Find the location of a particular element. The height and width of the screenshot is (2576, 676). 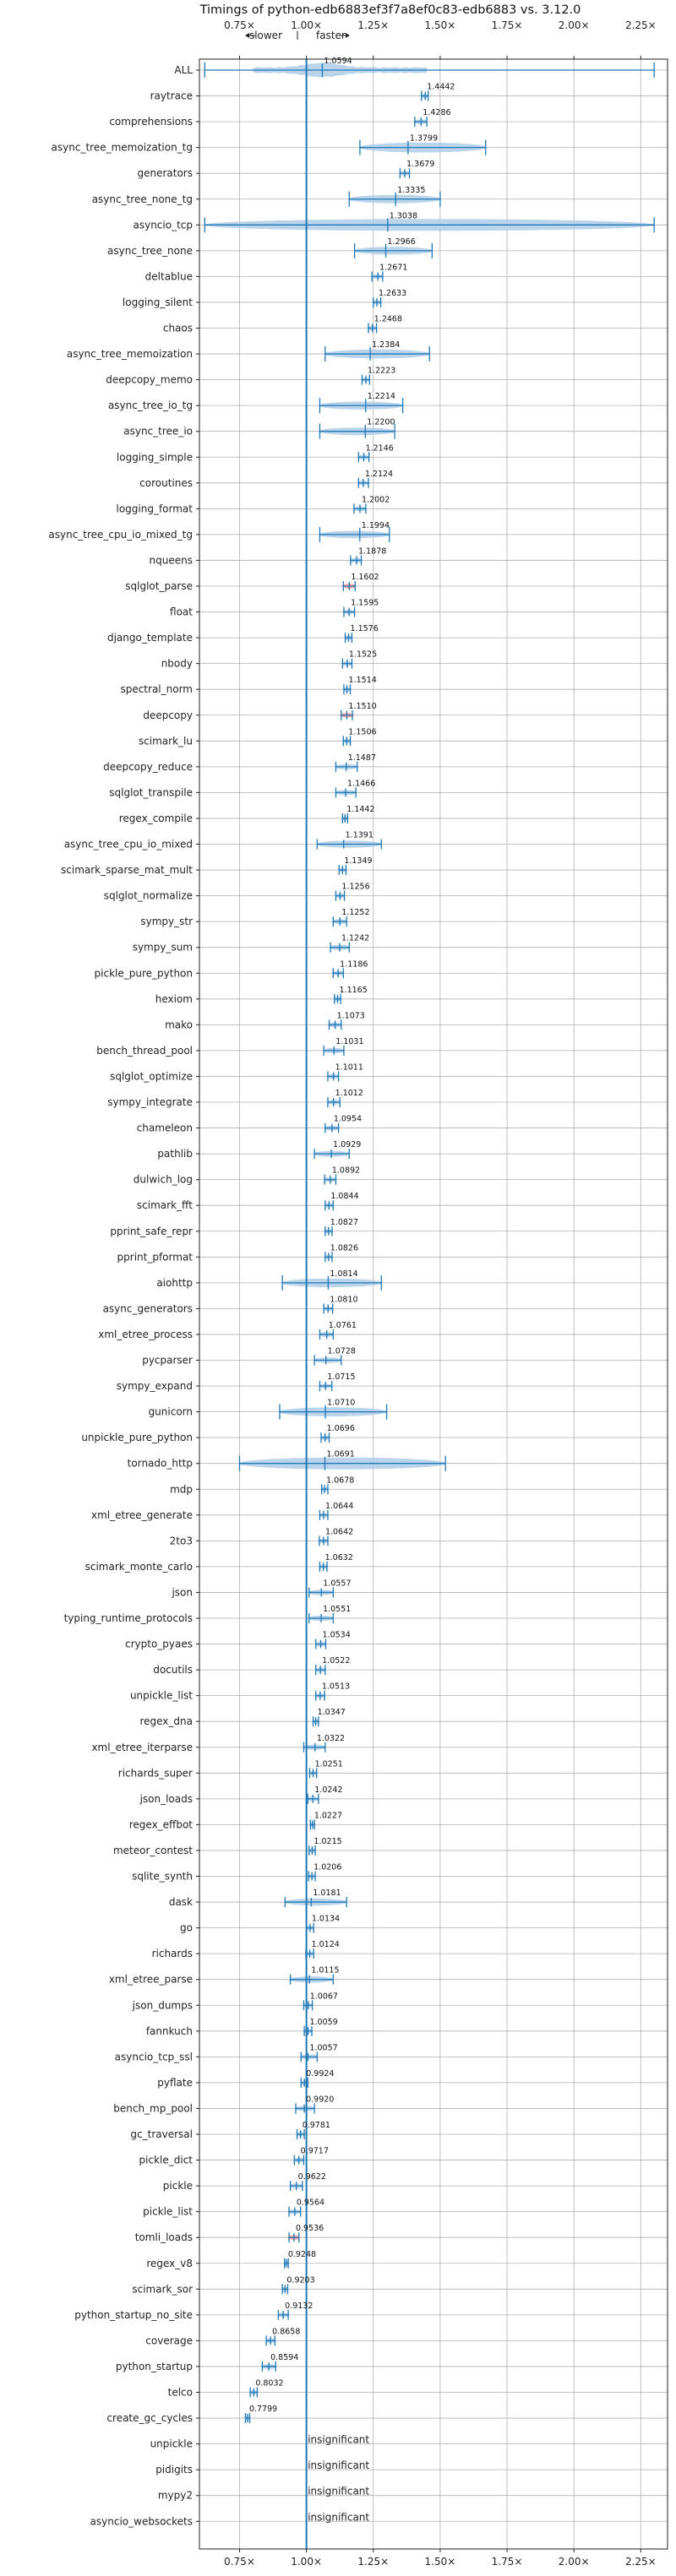

benchmark-label: sympy_integrate is located at coordinates (150, 1102).